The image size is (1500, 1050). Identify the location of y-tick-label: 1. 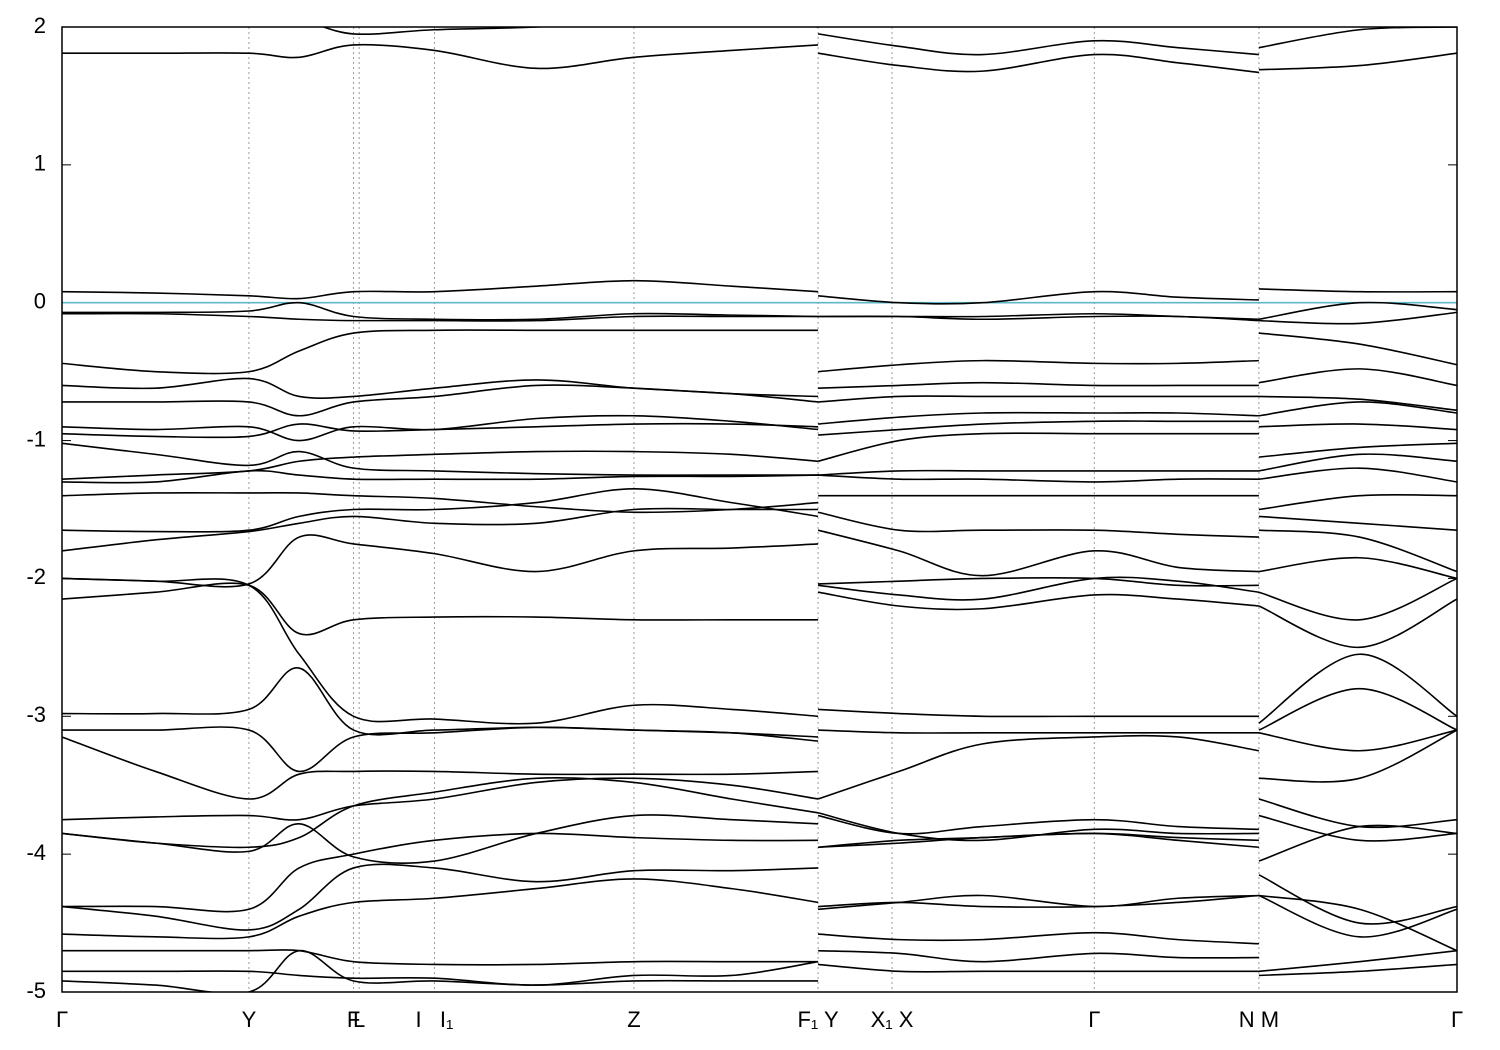
(40, 163).